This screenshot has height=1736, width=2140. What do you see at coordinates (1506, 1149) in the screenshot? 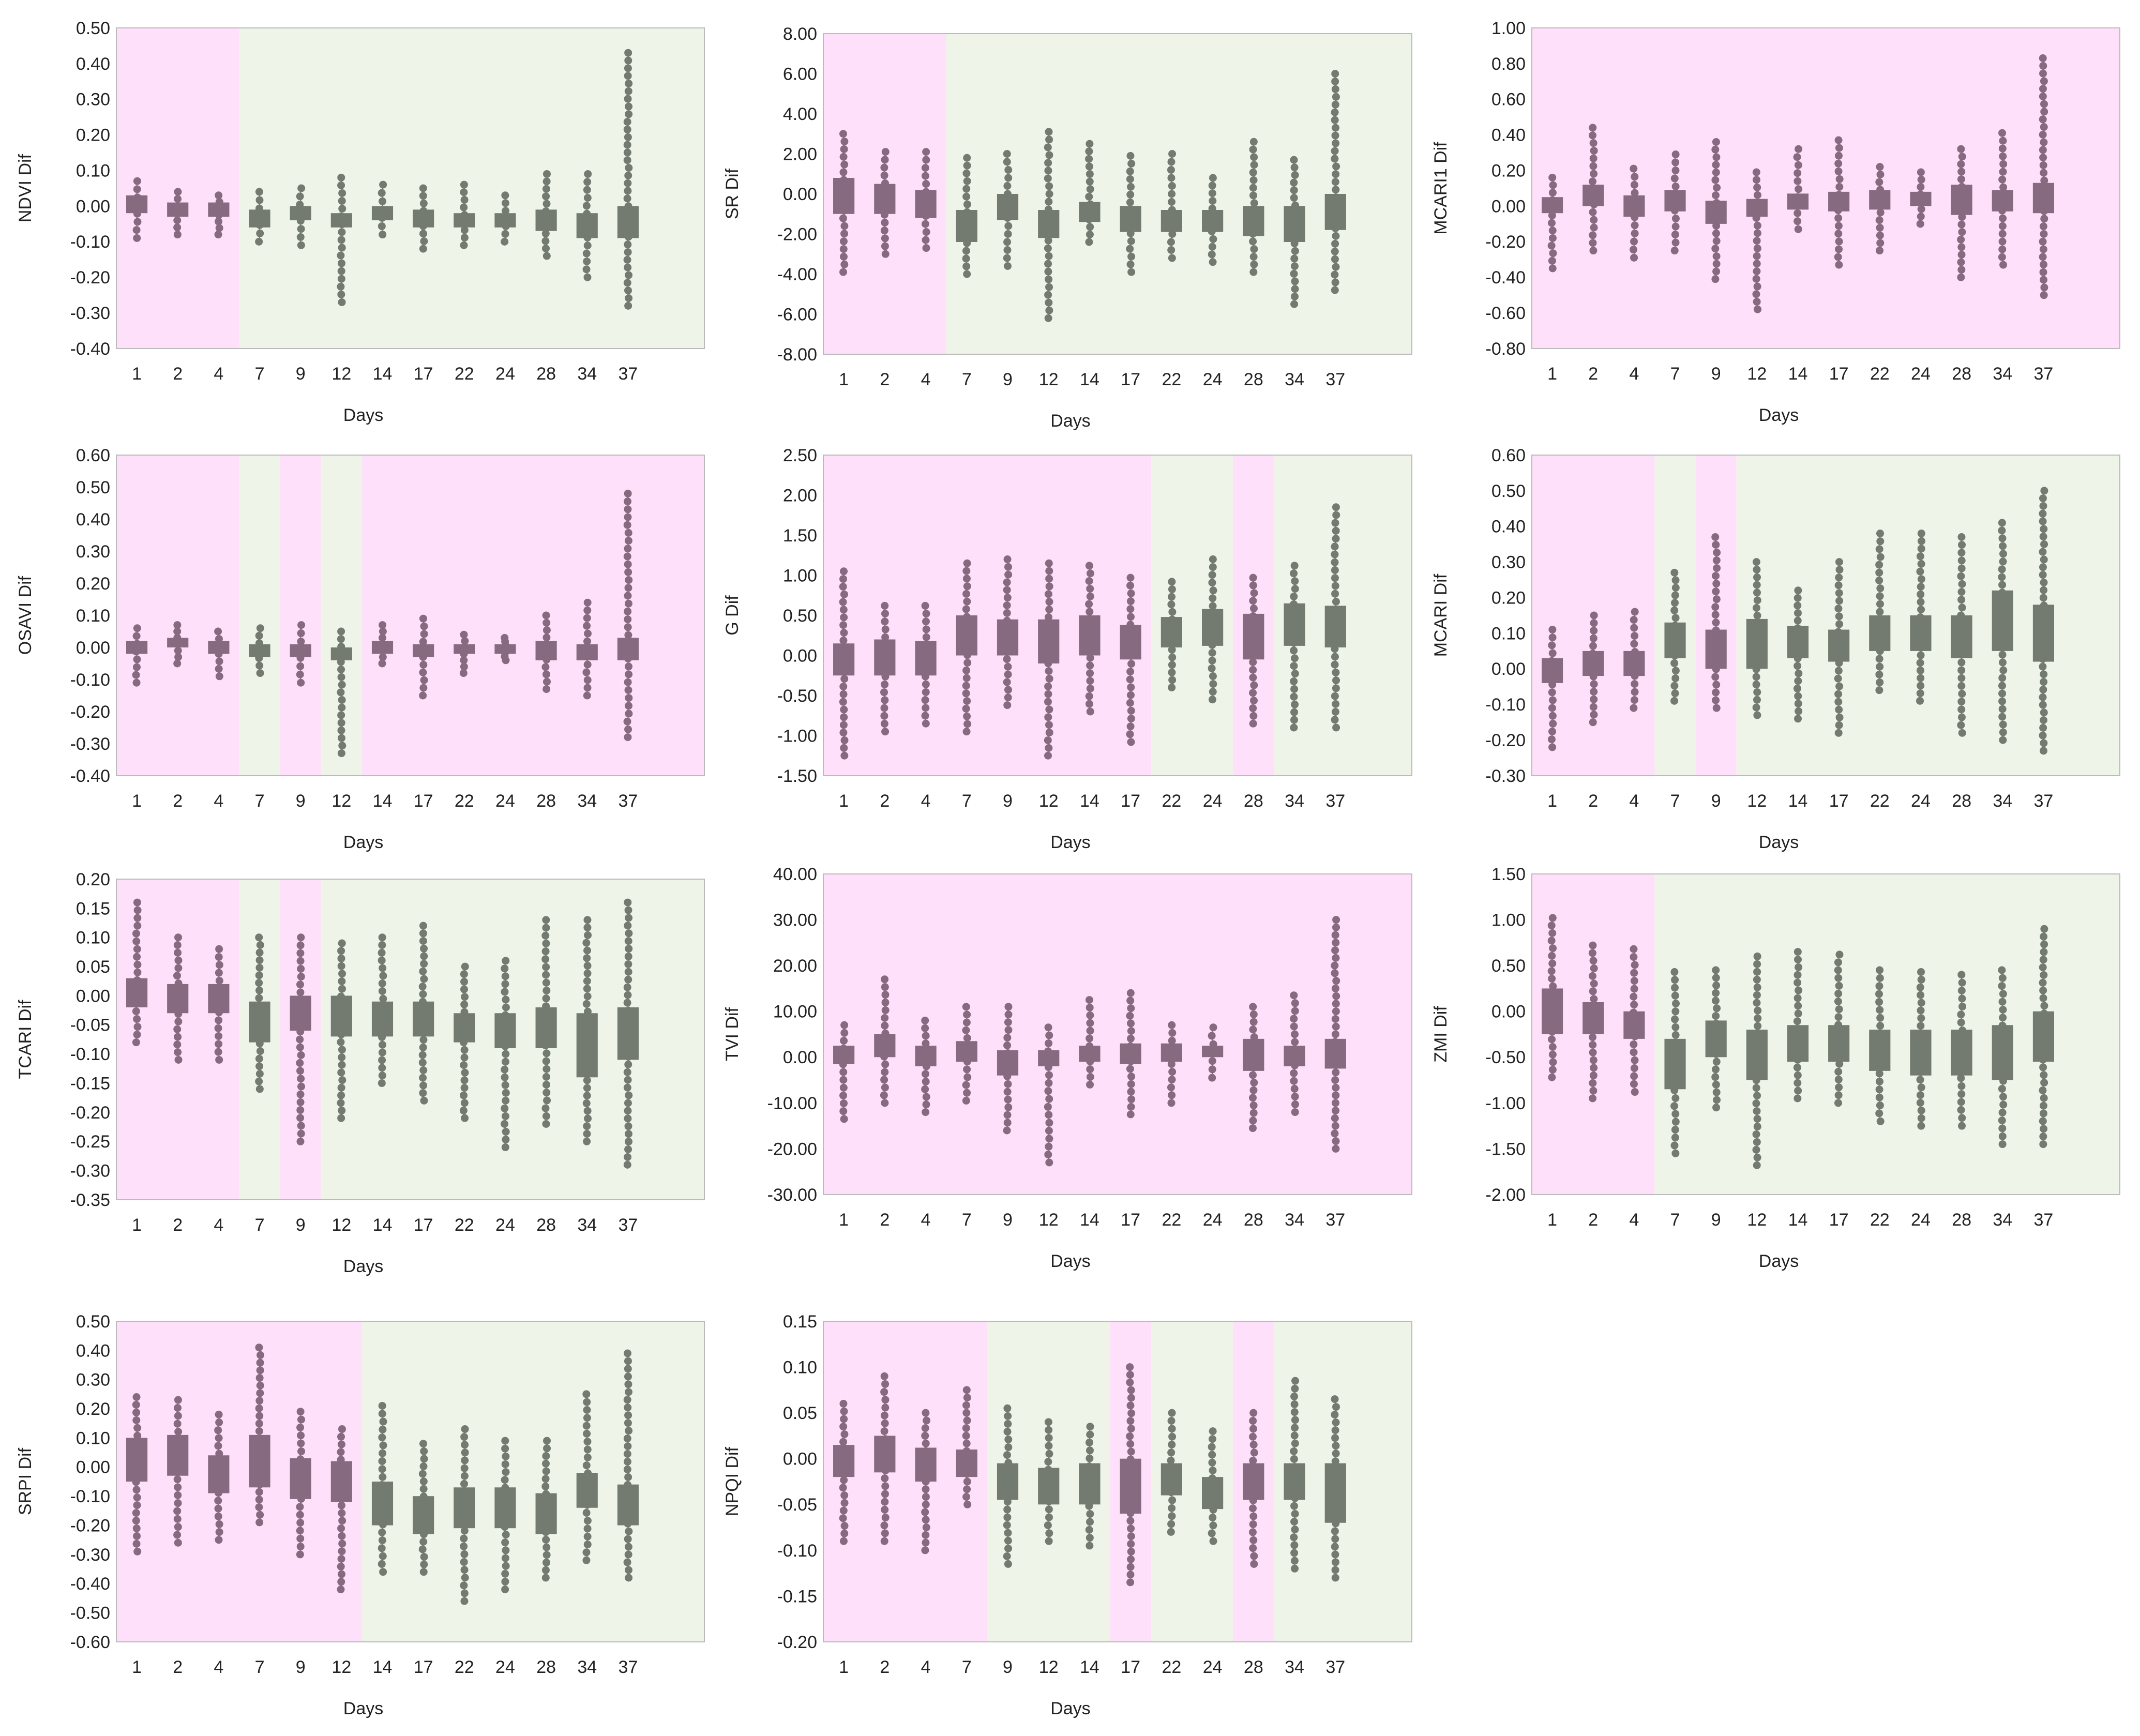
I see `chart-9-y-tick-label: -1.50` at bounding box center [1506, 1149].